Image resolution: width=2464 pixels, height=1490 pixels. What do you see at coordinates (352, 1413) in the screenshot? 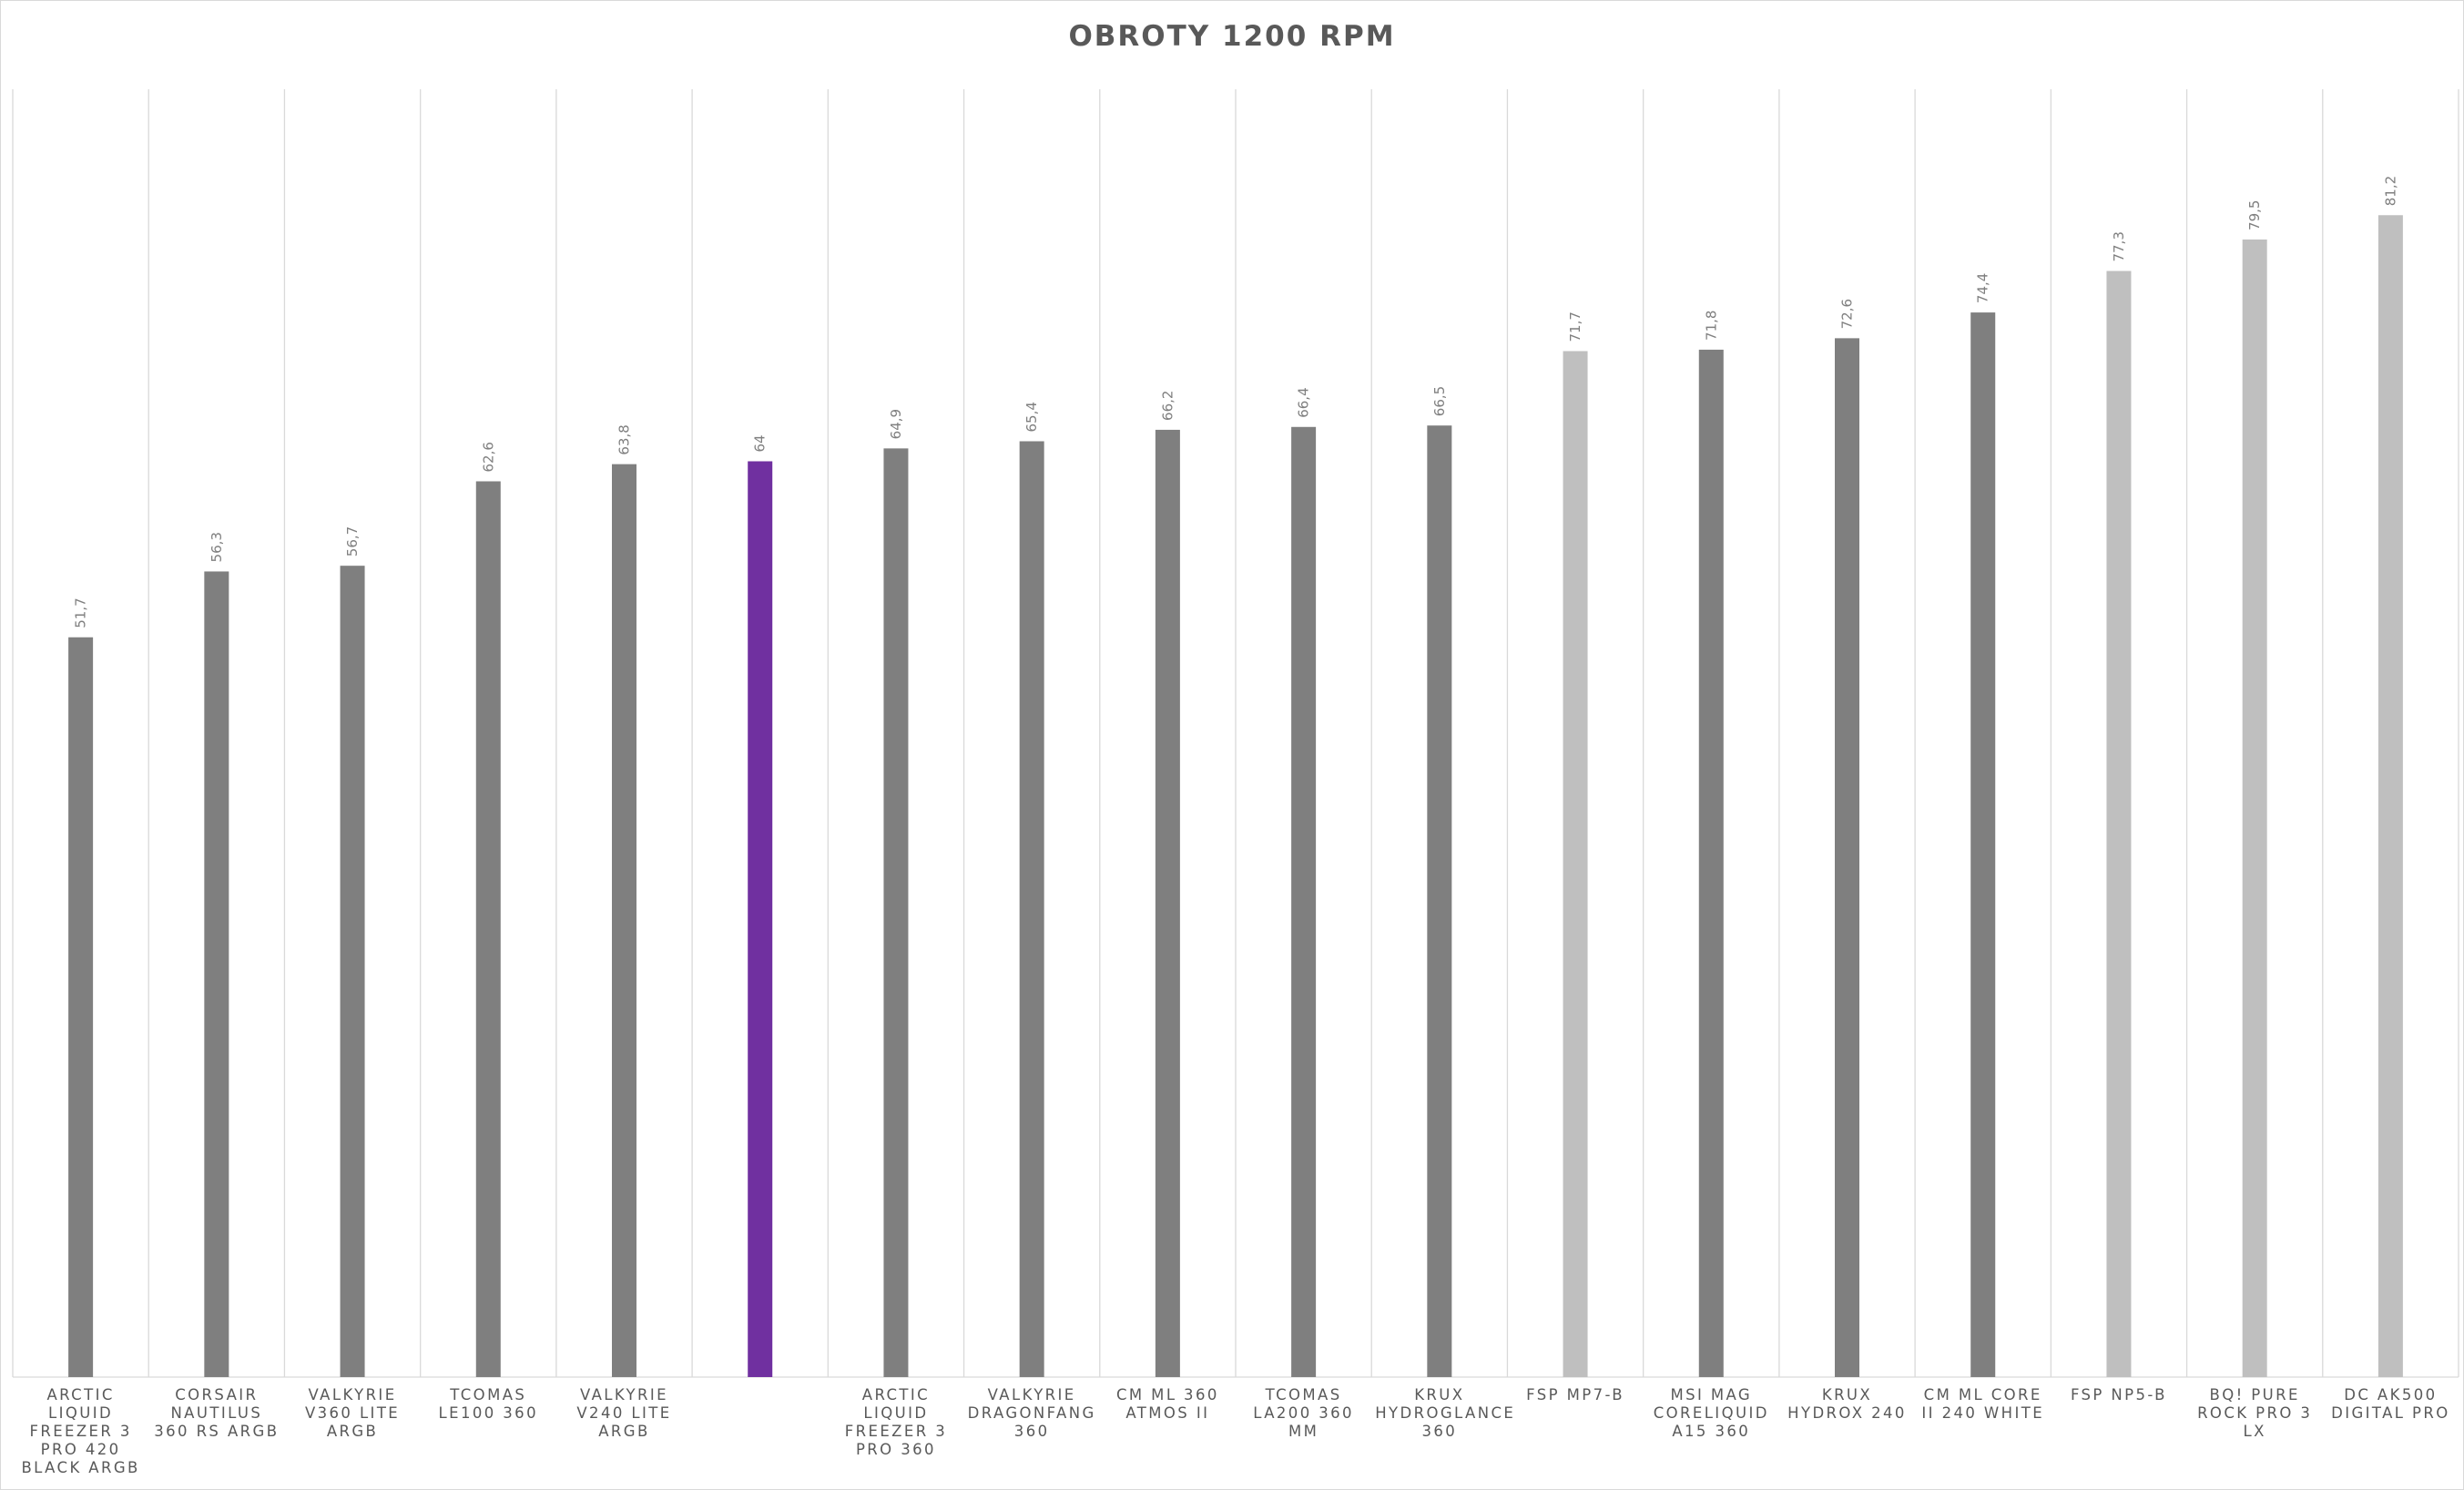
I see `x-tick-label: VALKYRIE V360 LITE ARGB` at bounding box center [352, 1413].